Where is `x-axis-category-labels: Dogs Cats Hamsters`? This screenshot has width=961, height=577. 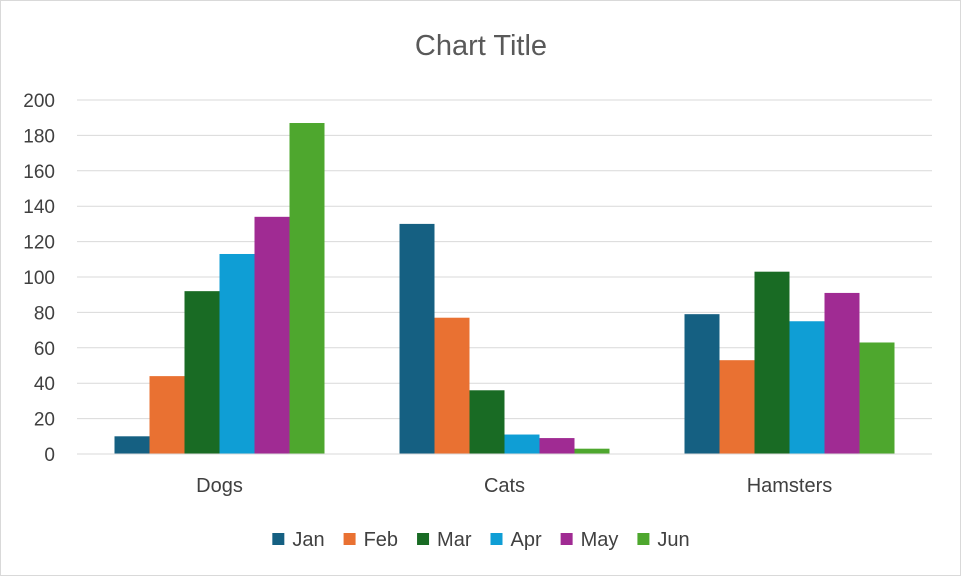 x-axis-category-labels: Dogs Cats Hamsters is located at coordinates (514, 486).